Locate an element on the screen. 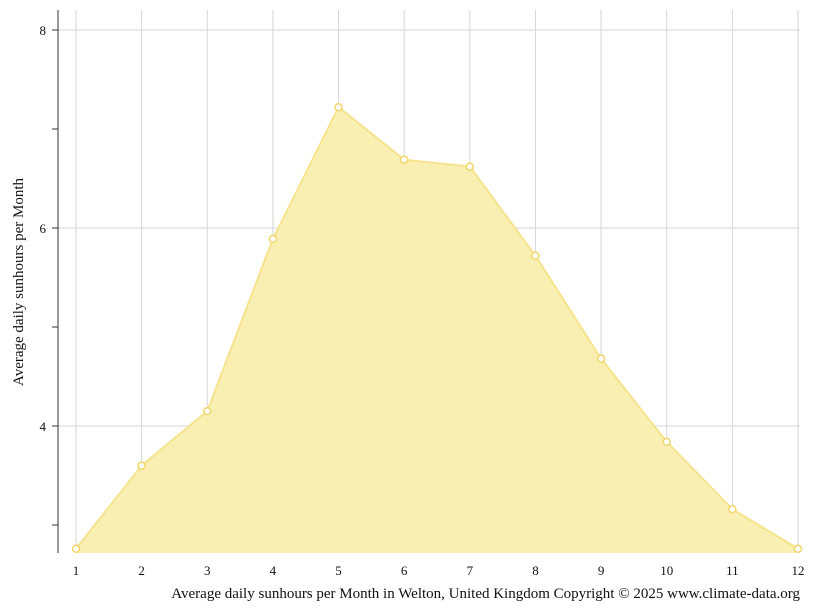  y-tick-label: 4 is located at coordinates (43, 426).